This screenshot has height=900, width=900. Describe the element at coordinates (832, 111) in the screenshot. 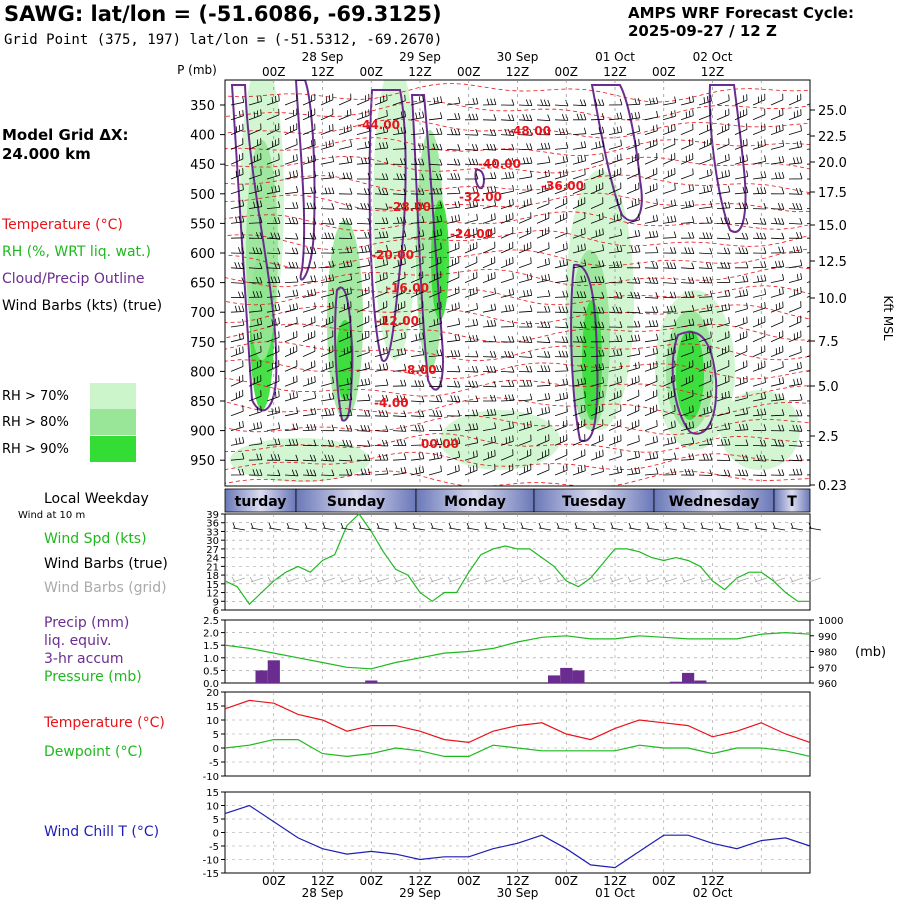

I see `height-tick-label-0: 25.0` at that location.